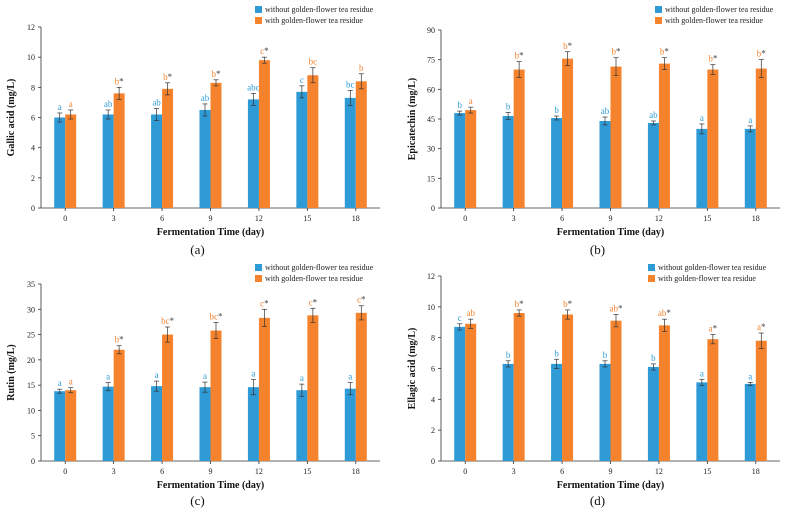  Describe the element at coordinates (31, 309) in the screenshot. I see `y-tick-label: 30` at that location.